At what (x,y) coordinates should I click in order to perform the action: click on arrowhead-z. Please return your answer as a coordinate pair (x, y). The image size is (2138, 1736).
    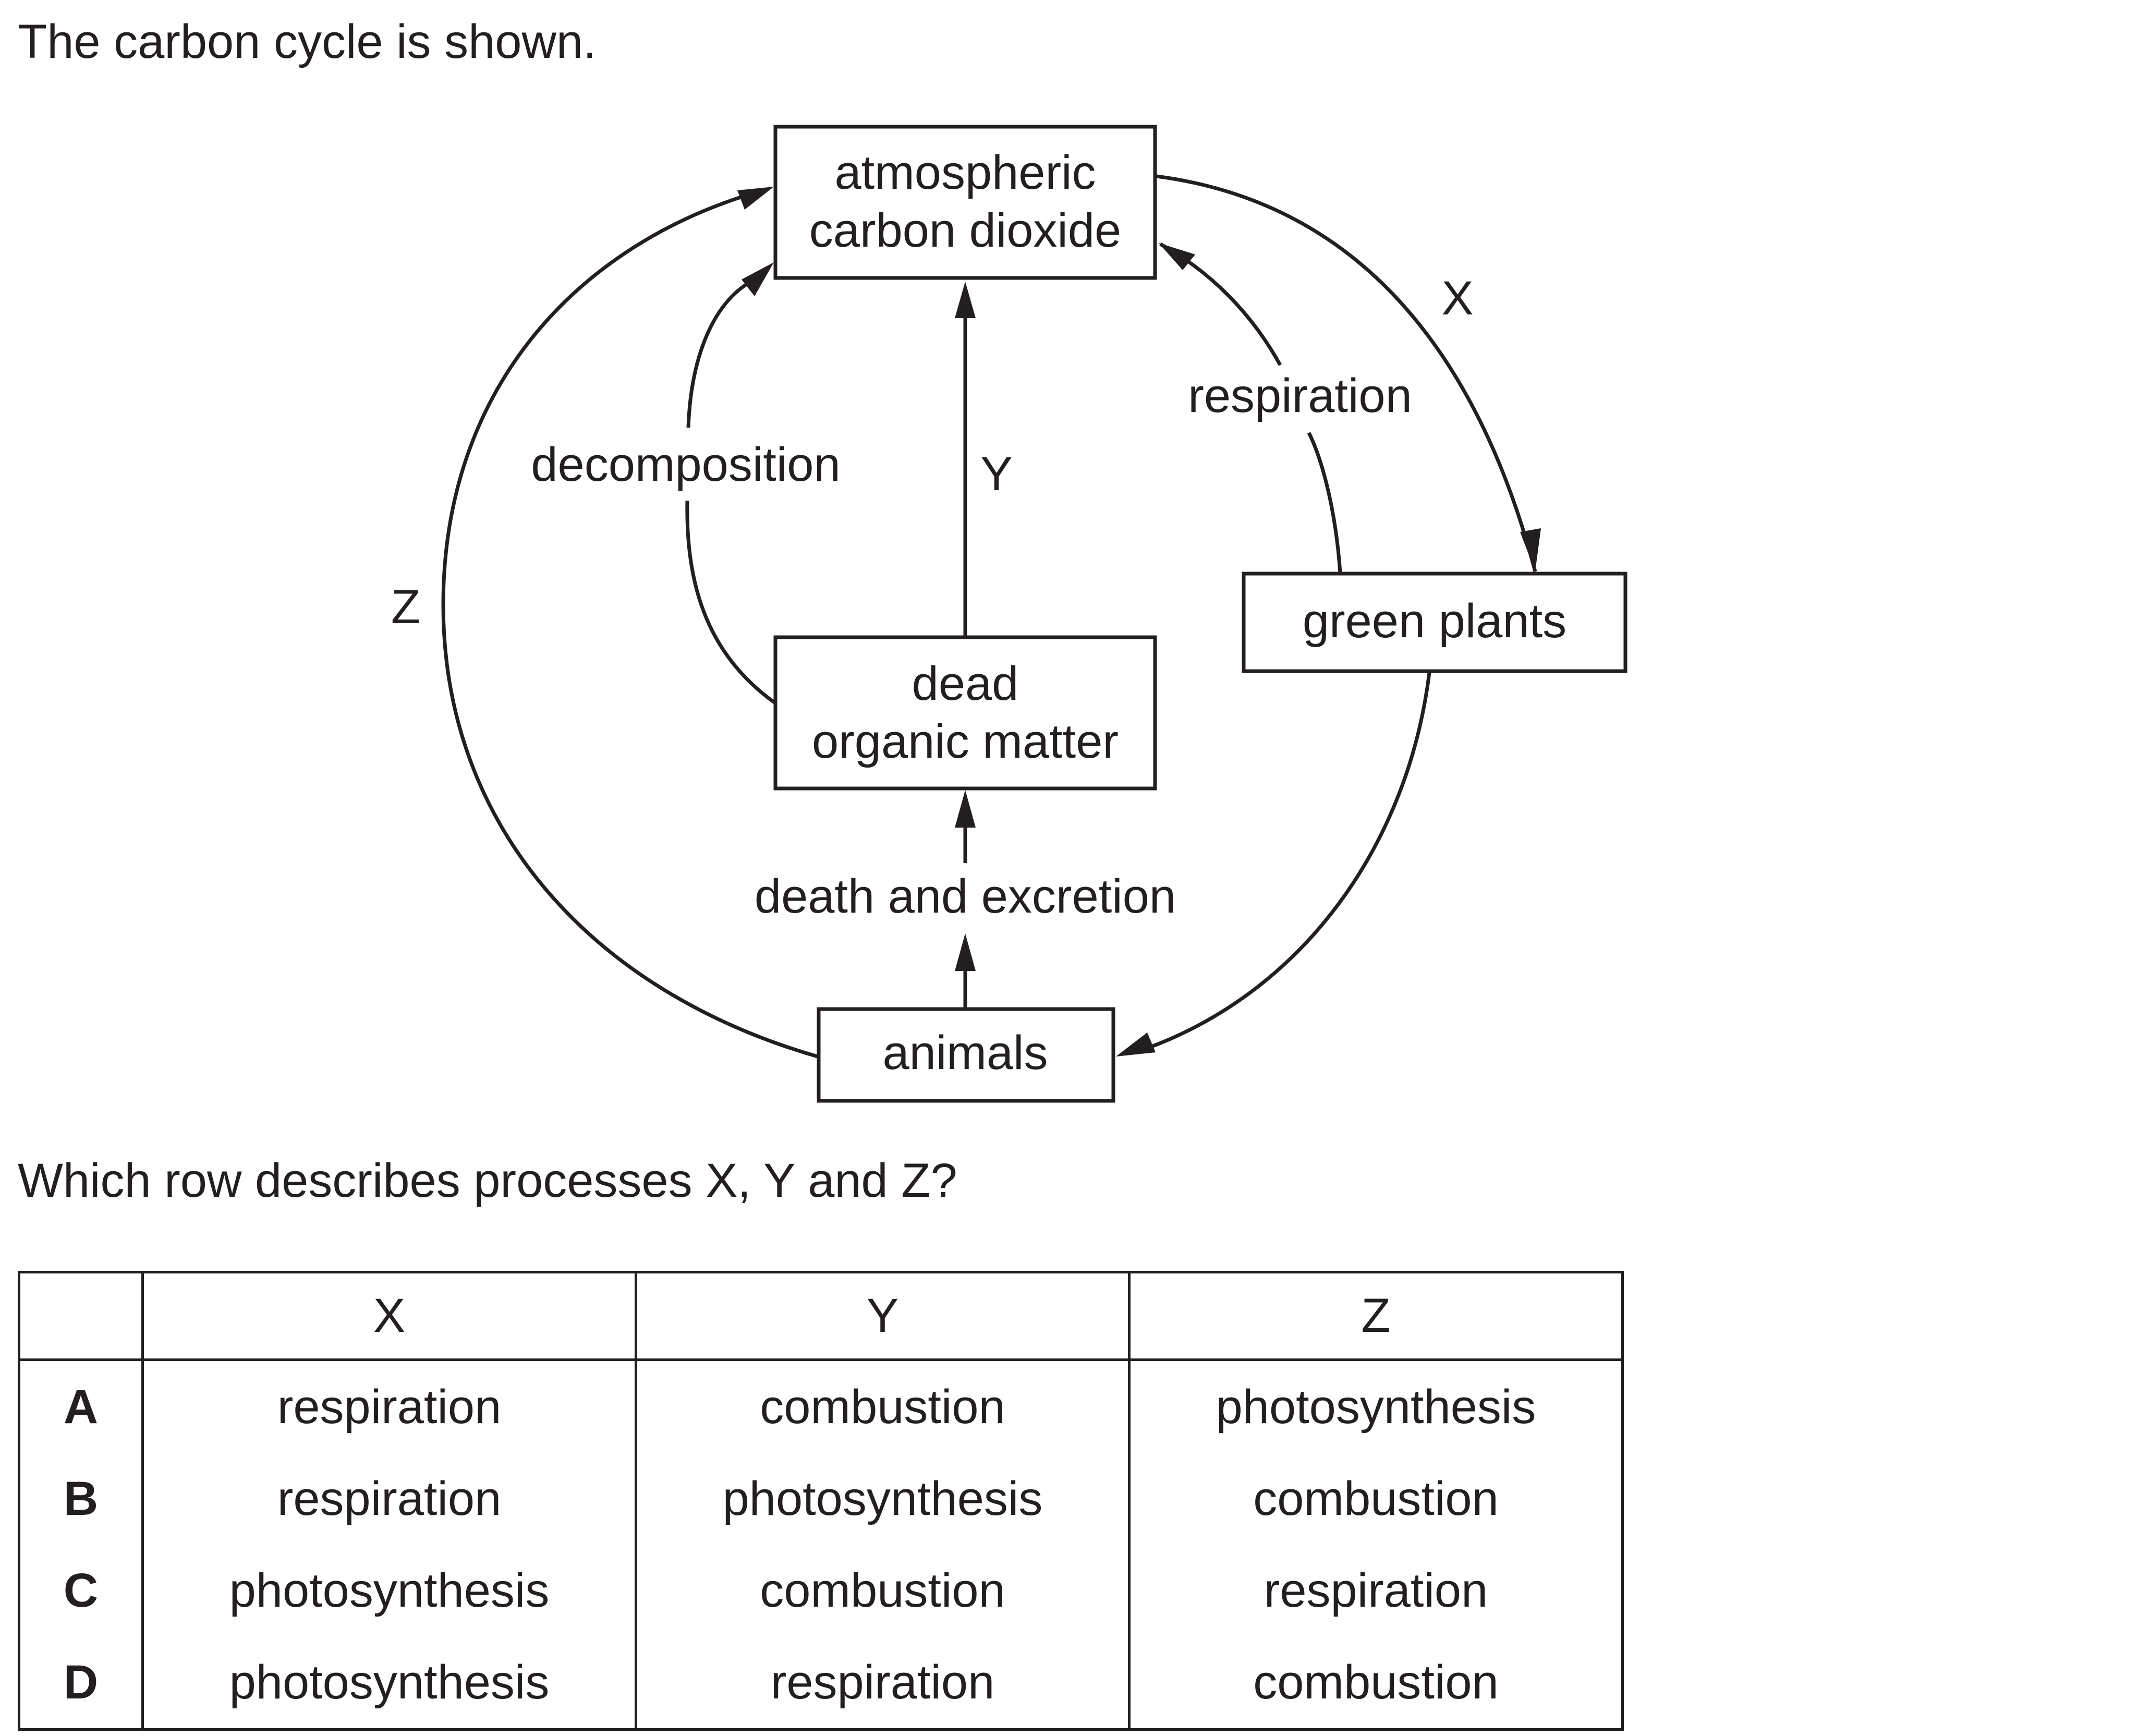
    Looking at the image, I should click on (756, 198).